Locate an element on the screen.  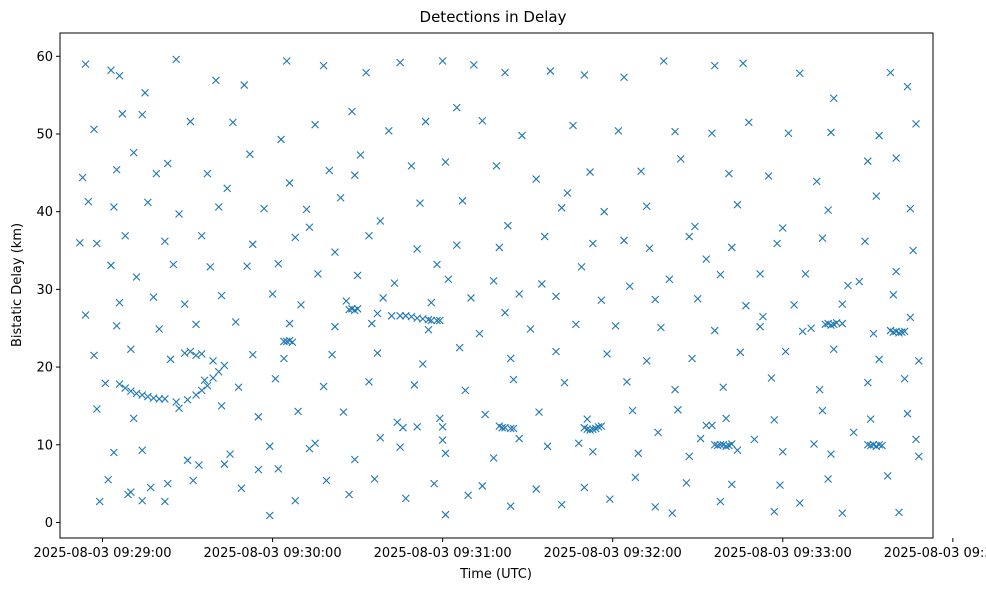
x-tick-label: 2025-08-03 09:33:00 is located at coordinates (783, 553).